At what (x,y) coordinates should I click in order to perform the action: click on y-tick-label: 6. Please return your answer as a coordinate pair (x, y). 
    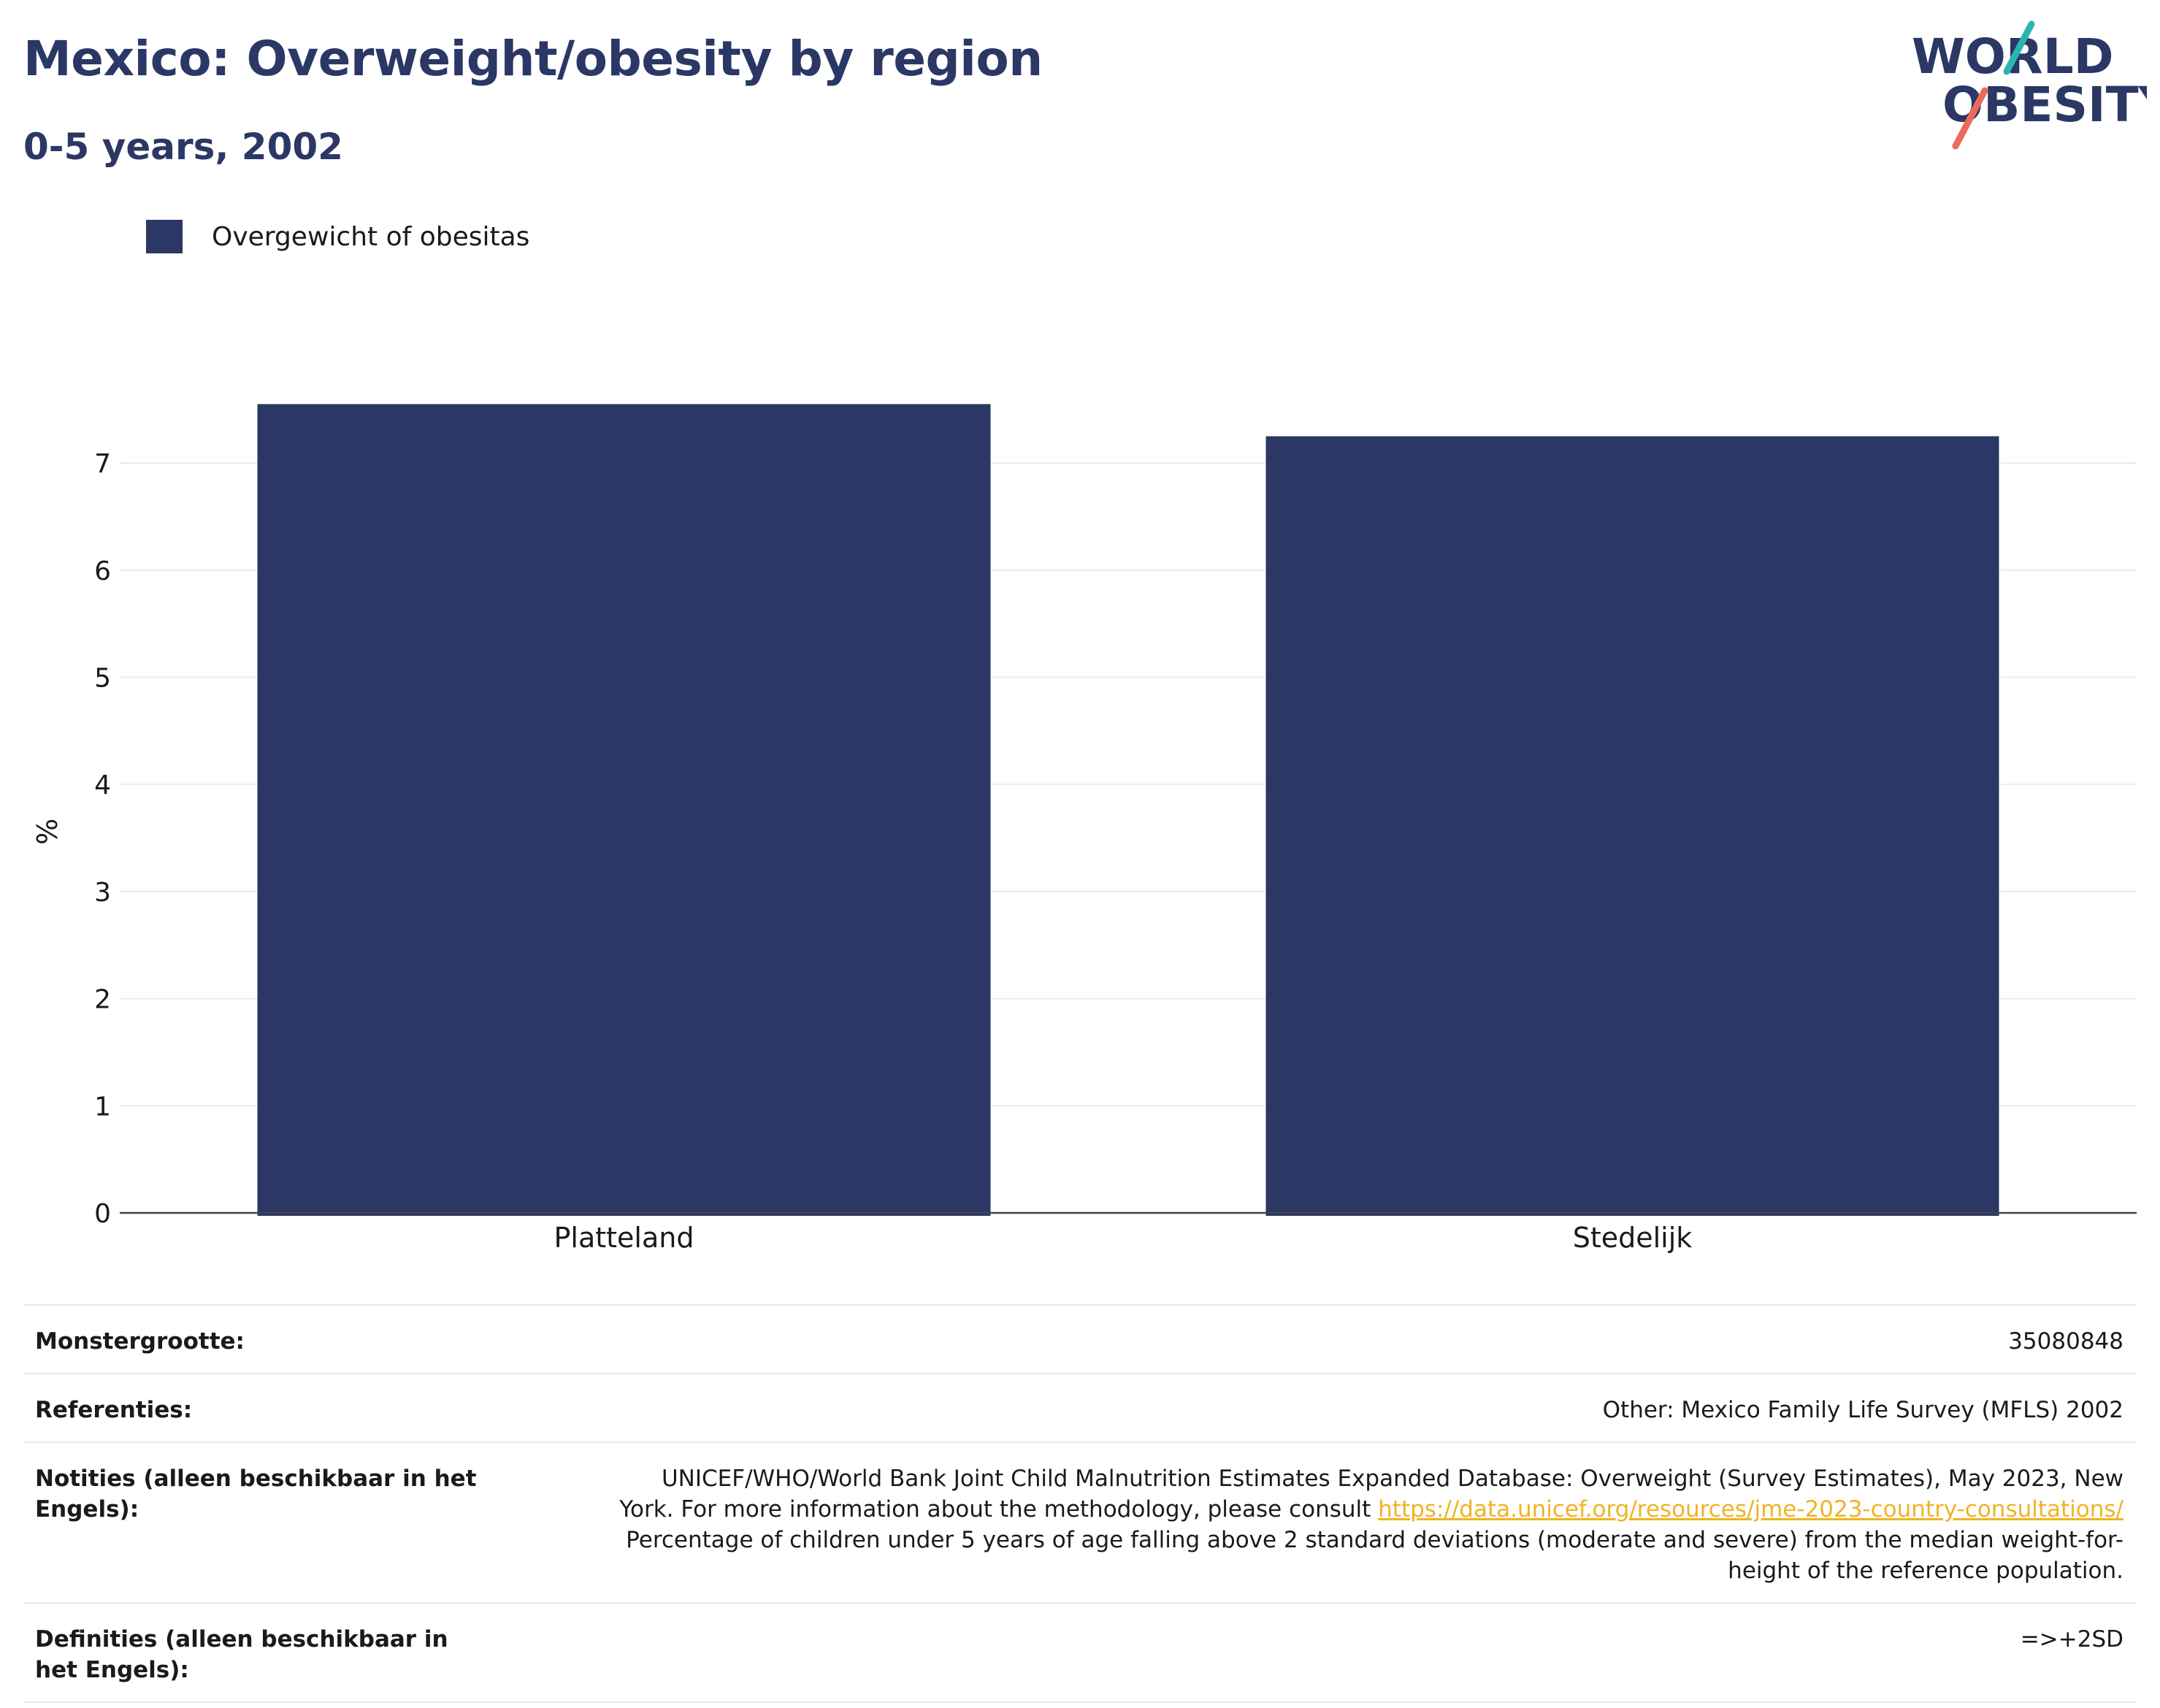
    Looking at the image, I should click on (103, 571).